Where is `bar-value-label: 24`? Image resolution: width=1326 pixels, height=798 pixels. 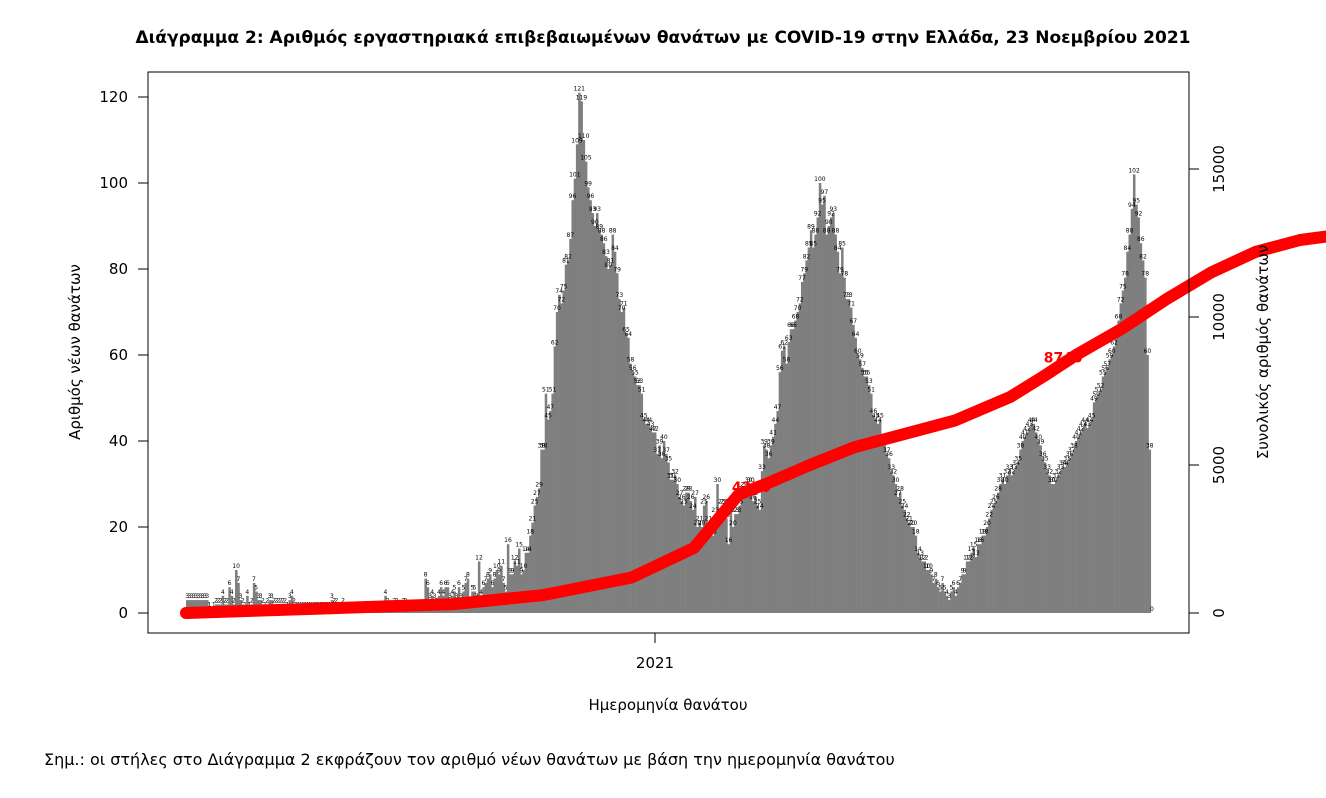
bar-value-label: 24 is located at coordinates (693, 506).